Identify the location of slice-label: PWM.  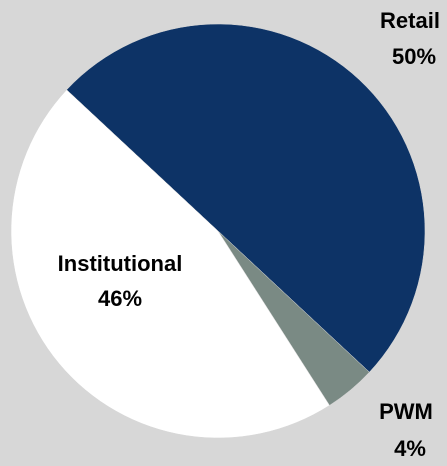
(406, 411).